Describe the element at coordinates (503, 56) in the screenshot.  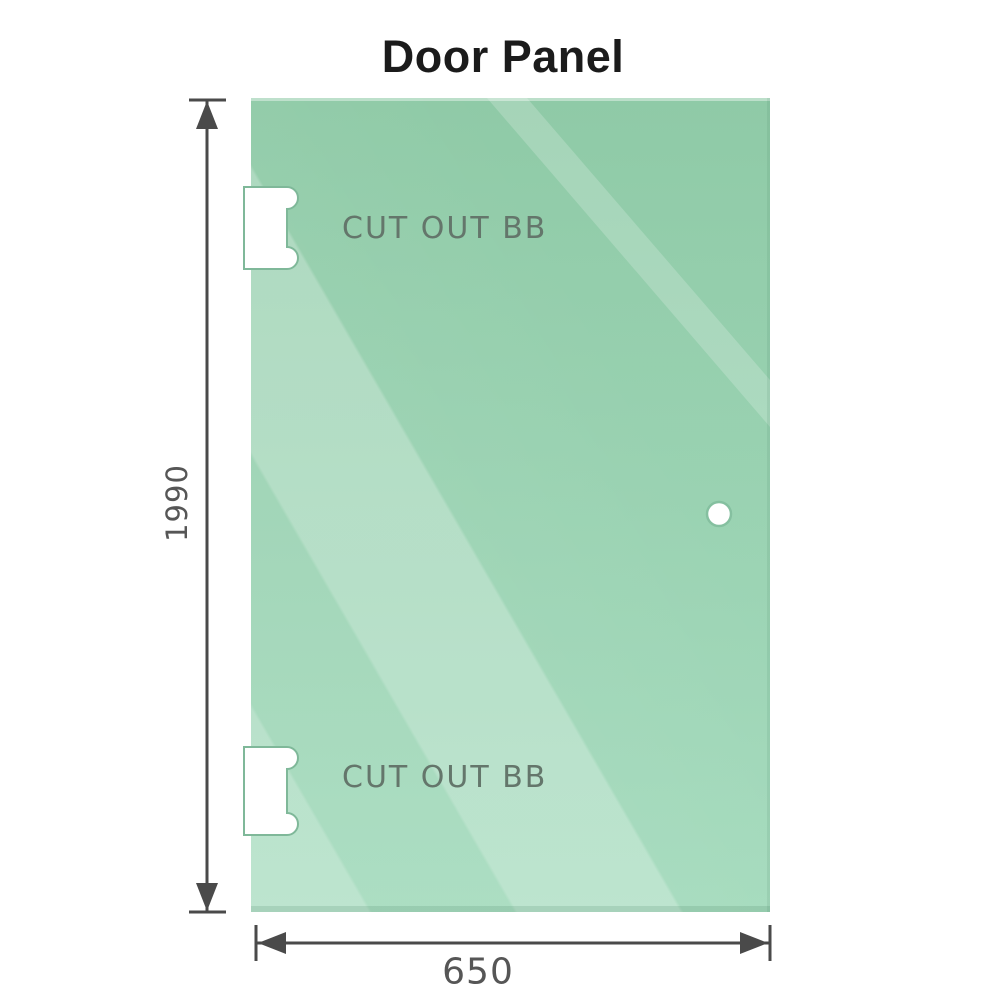
I see `diagram-title: Door Panel` at that location.